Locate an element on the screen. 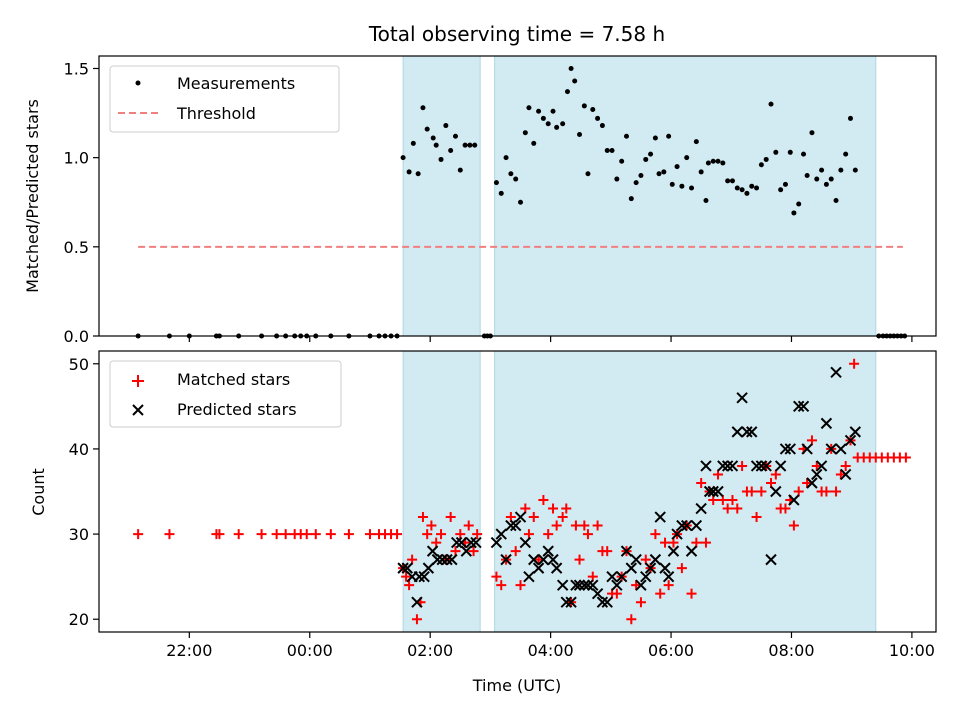 This screenshot has width=960, height=724. y-tick-label: 50 is located at coordinates (79, 364).